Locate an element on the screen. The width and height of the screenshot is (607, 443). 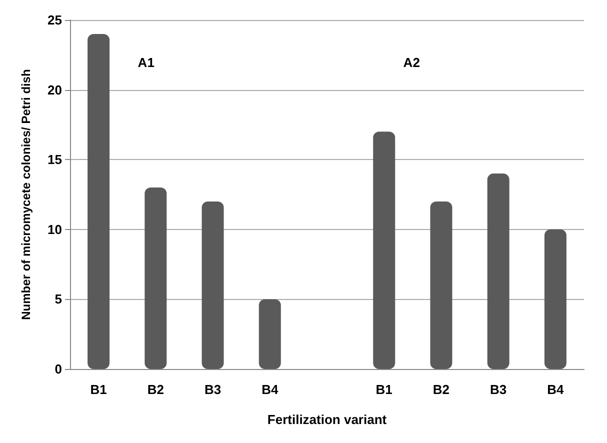
y-tick-label: 0 is located at coordinates (58, 369).